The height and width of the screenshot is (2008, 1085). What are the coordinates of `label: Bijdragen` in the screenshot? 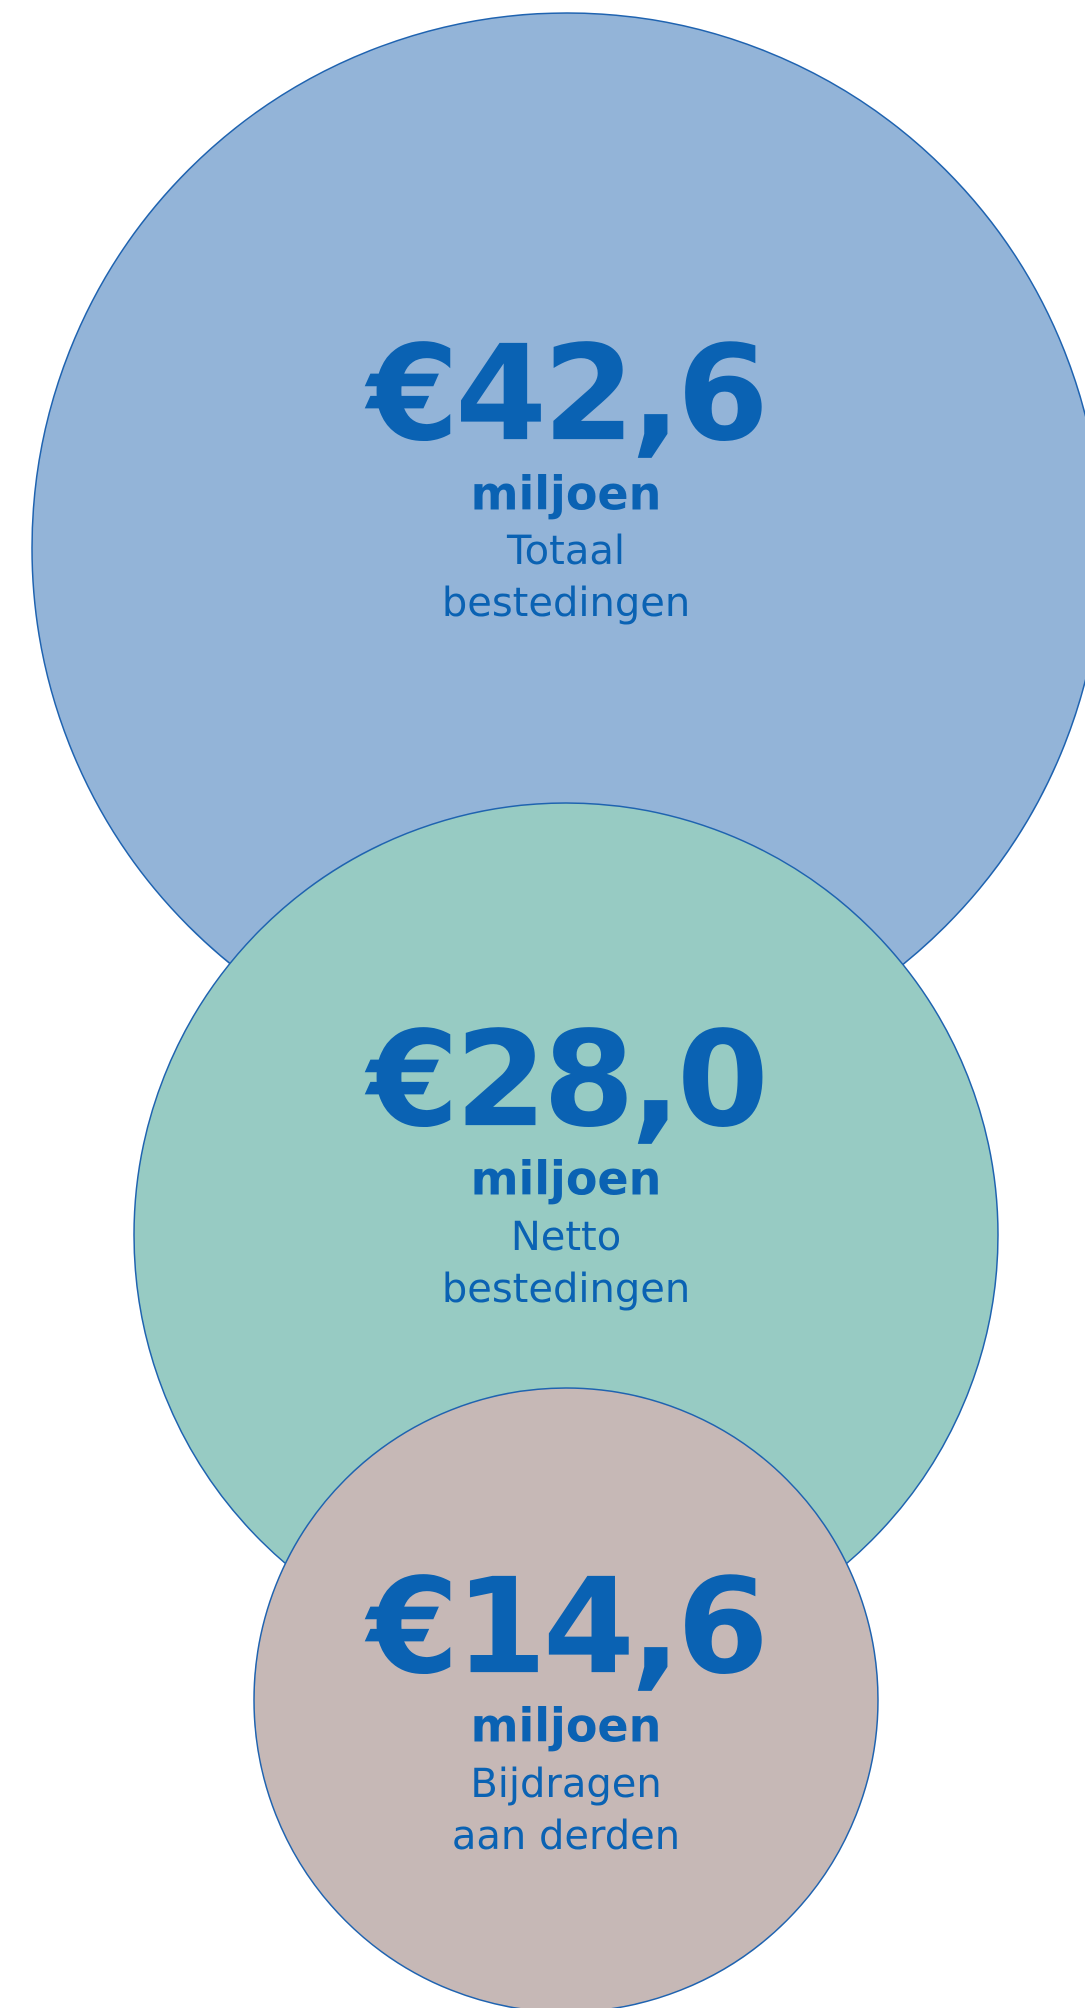 It's located at (565, 1784).